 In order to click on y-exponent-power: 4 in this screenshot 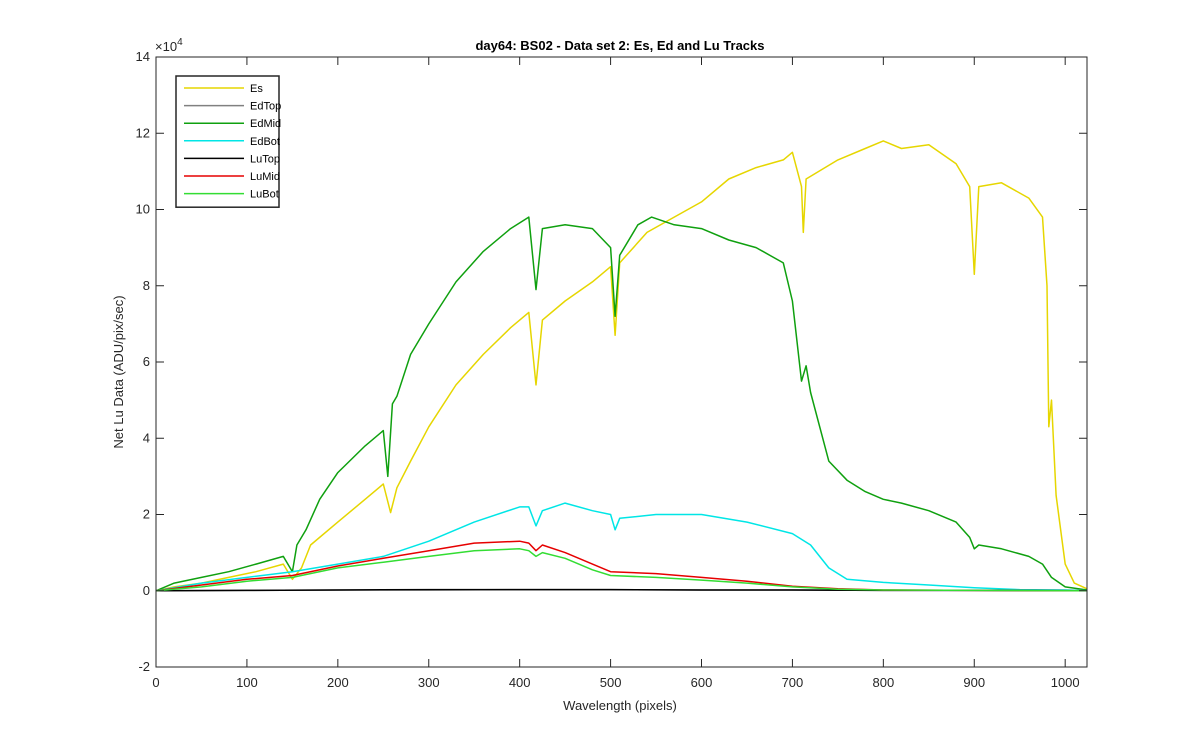, I will do `click(180, 42)`.